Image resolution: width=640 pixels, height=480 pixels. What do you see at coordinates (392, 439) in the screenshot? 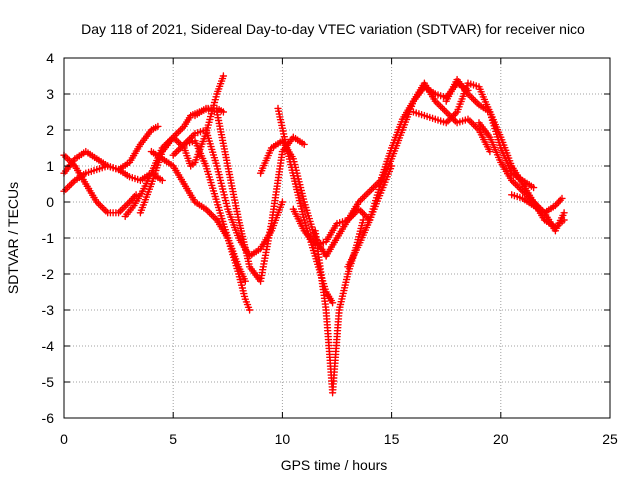
I see `x-tick-label: 15` at bounding box center [392, 439].